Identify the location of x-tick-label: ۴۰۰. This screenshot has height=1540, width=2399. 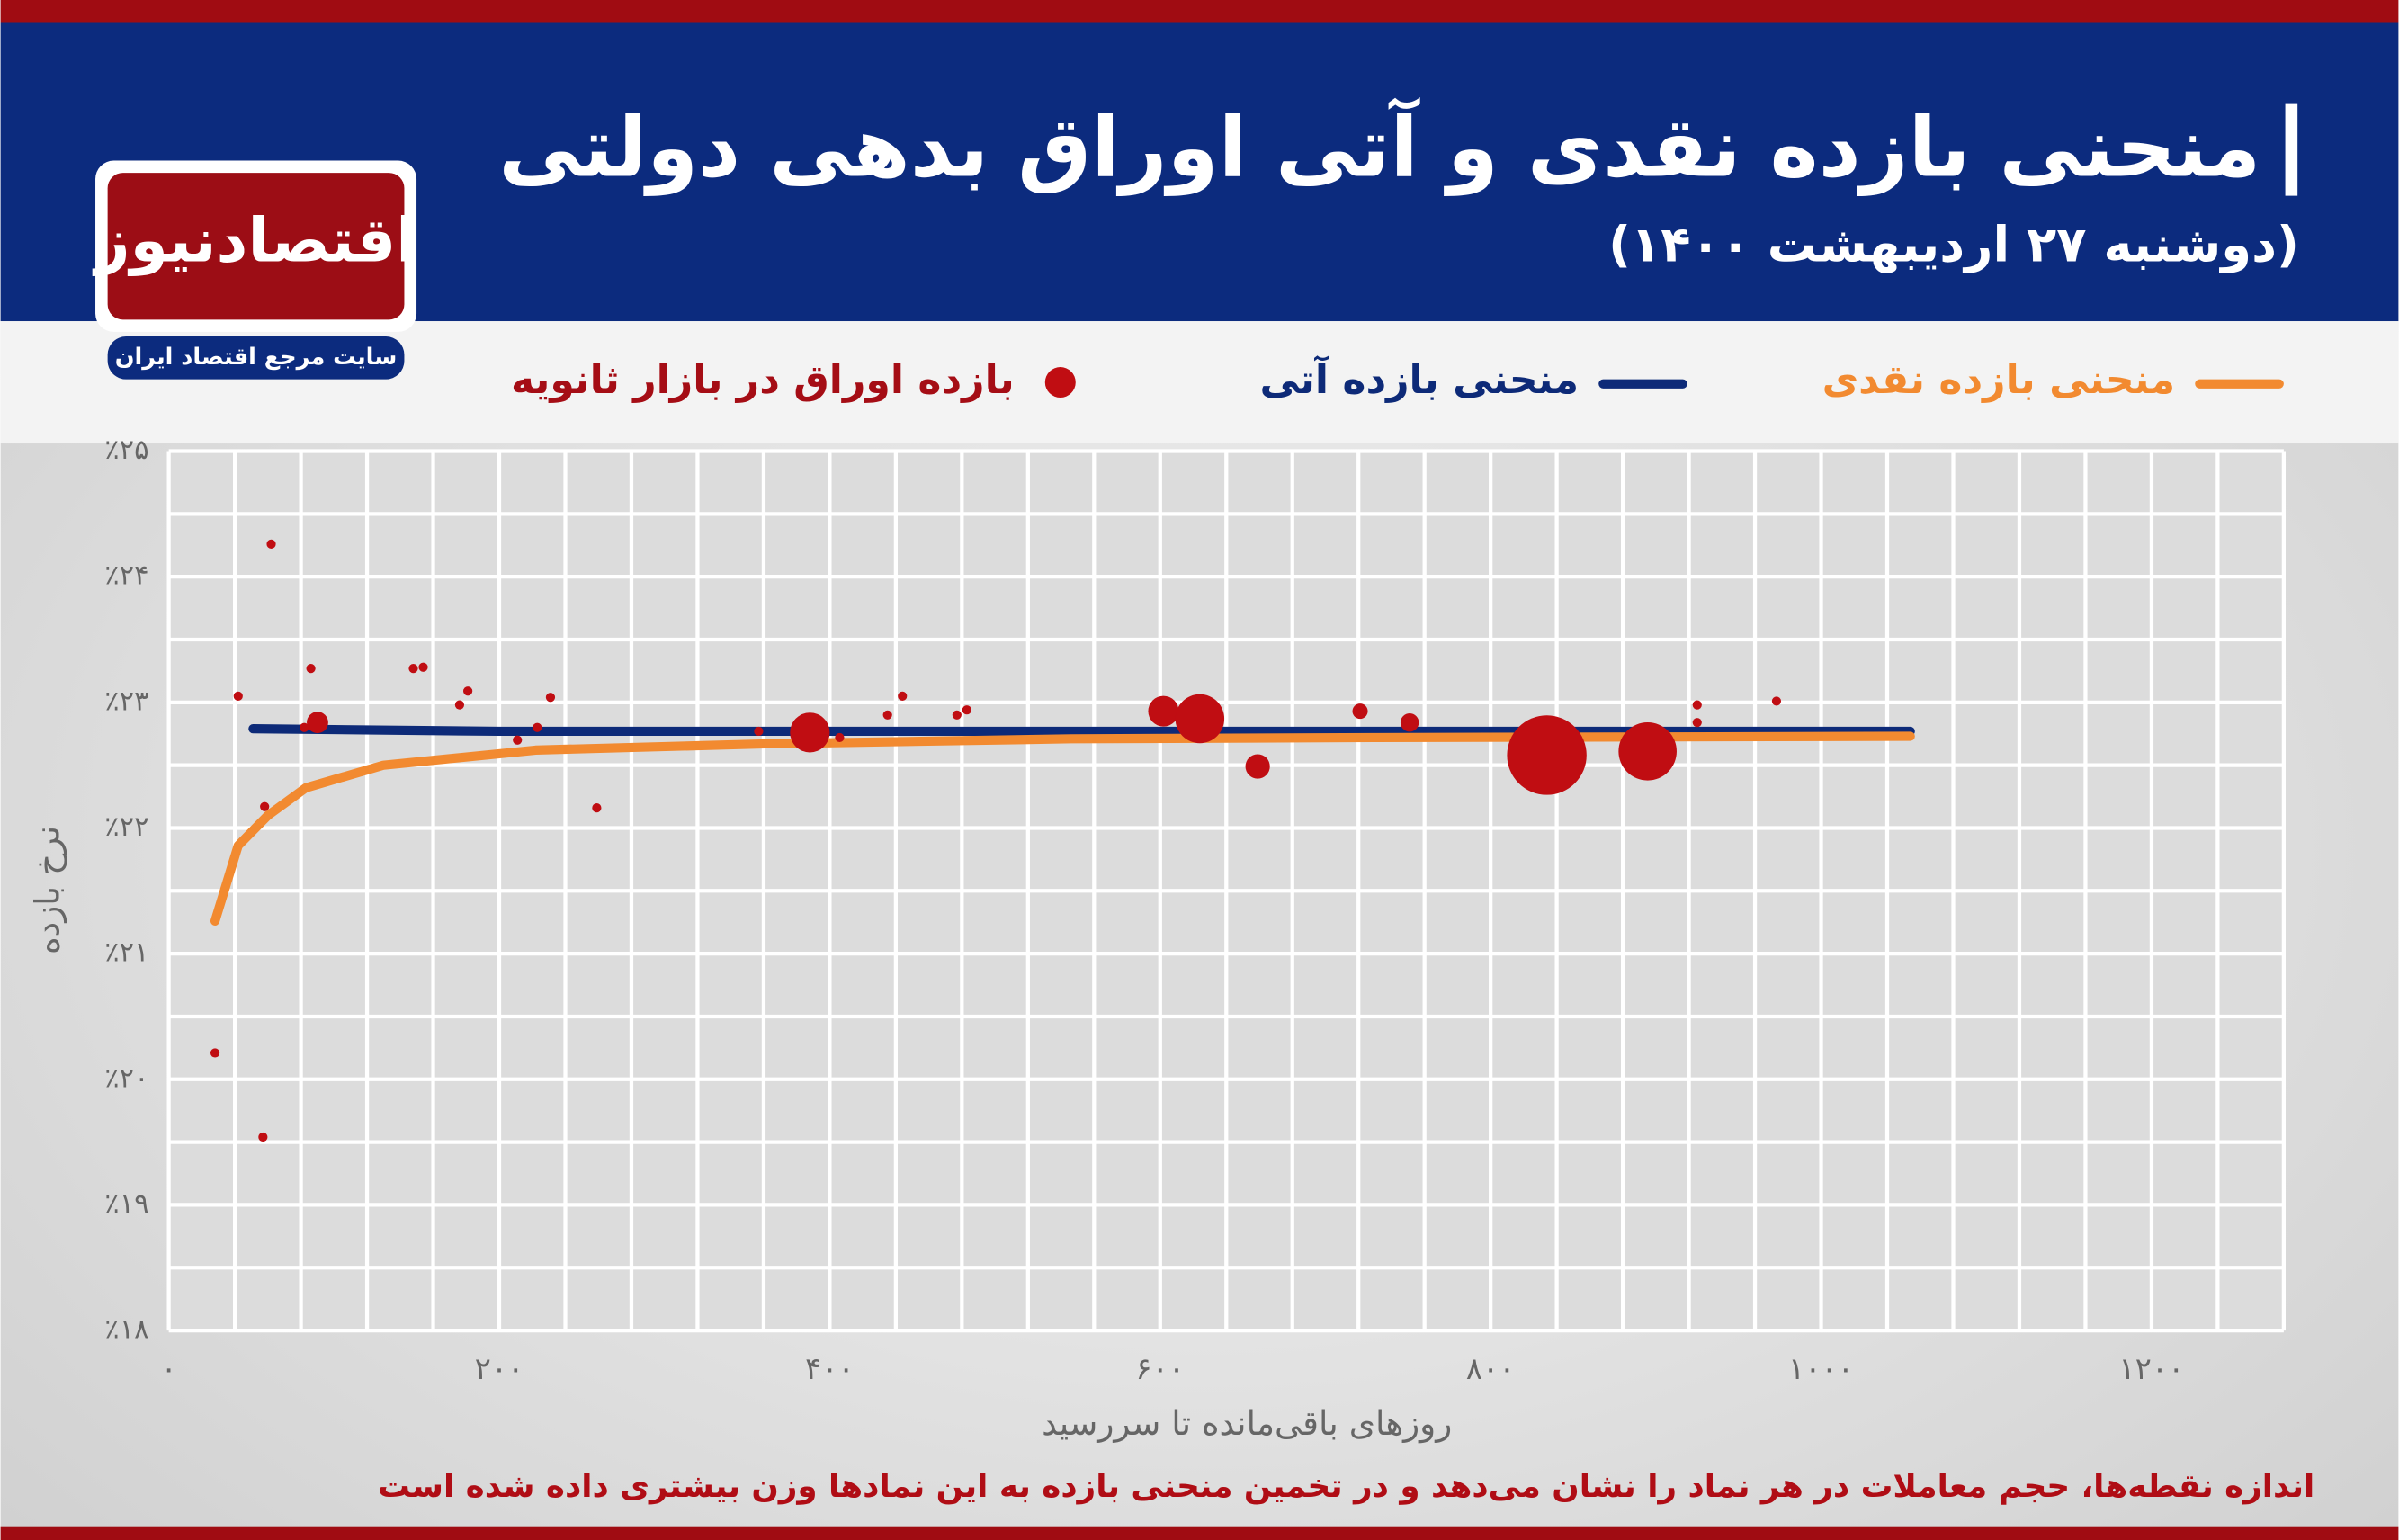
(830, 1369).